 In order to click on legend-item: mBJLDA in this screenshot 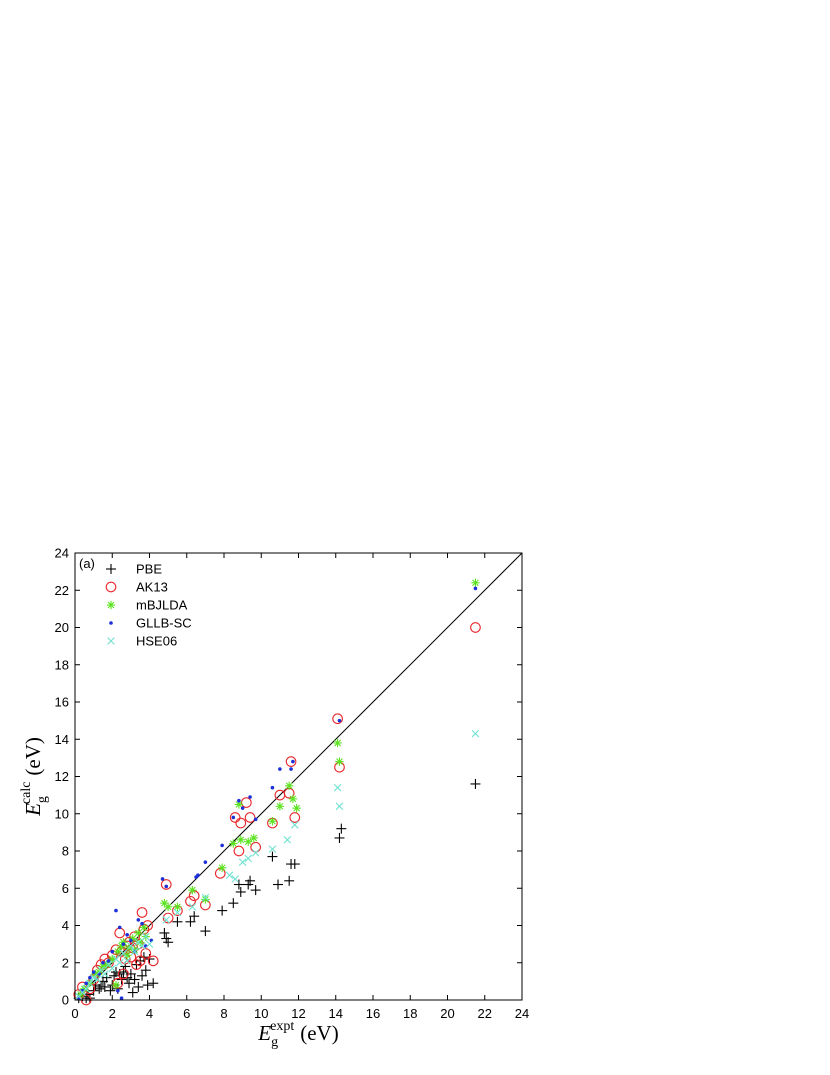, I will do `click(147, 605)`.